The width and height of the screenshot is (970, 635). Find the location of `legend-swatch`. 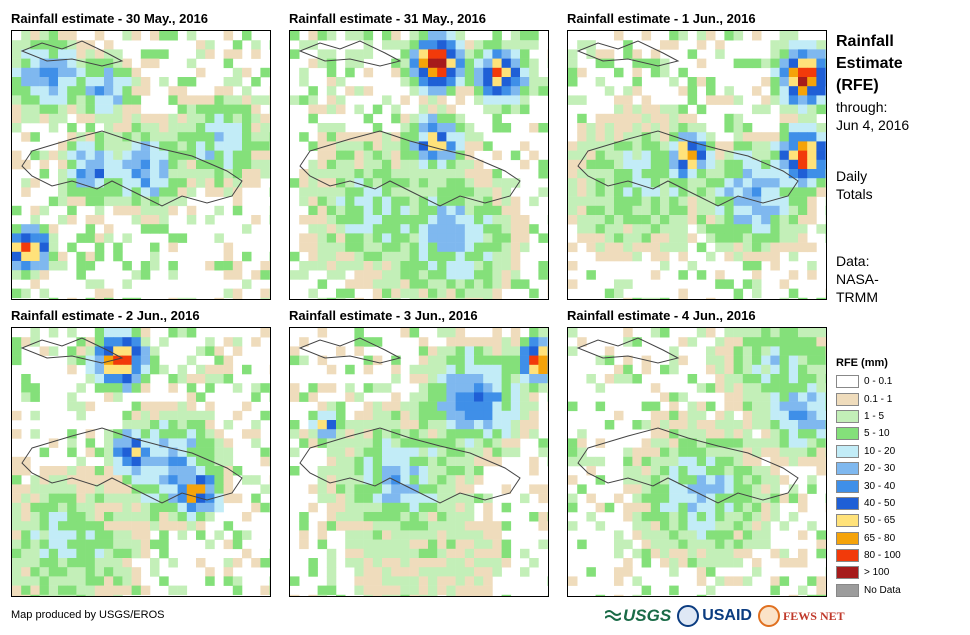

legend-swatch is located at coordinates (847, 434).